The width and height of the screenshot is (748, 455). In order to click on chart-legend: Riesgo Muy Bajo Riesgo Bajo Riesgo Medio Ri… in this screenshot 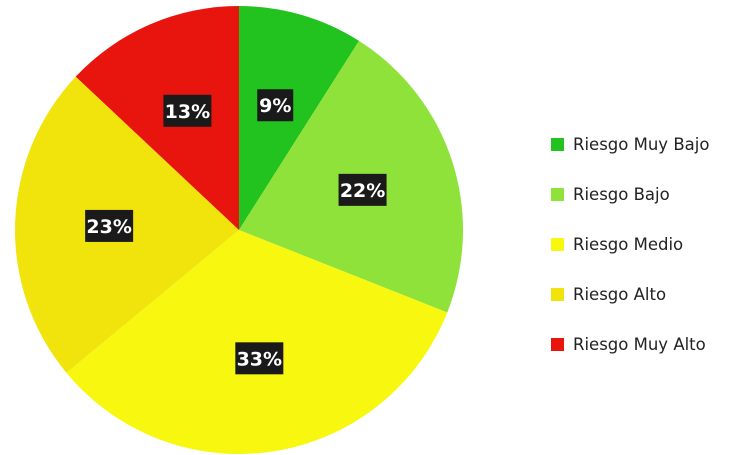, I will do `click(630, 244)`.